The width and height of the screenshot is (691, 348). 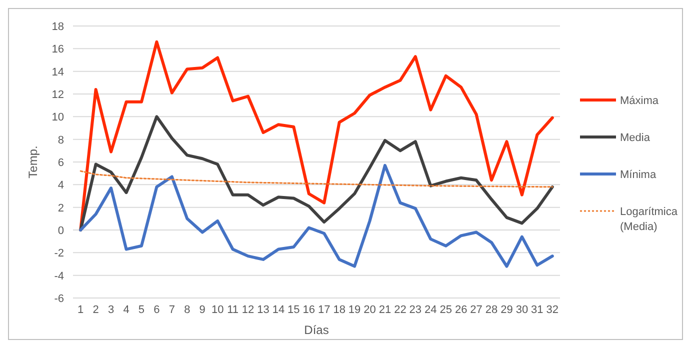 What do you see at coordinates (316, 330) in the screenshot?
I see `x-axis-title: Días` at bounding box center [316, 330].